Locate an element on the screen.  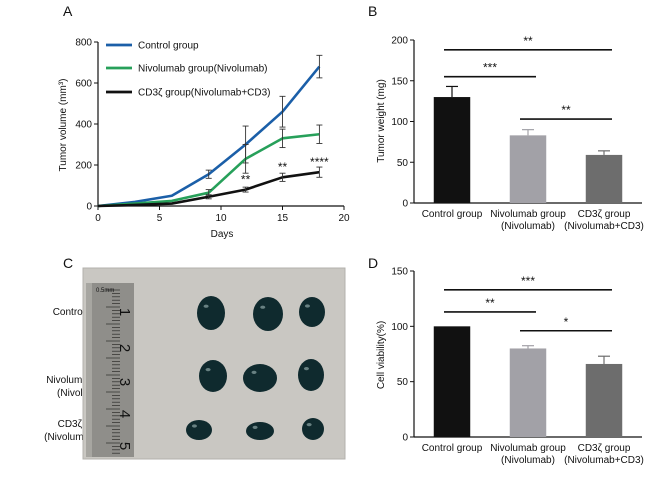
chart-b-category-label: (Nivolumab+CD3) is located at coordinates (604, 226).